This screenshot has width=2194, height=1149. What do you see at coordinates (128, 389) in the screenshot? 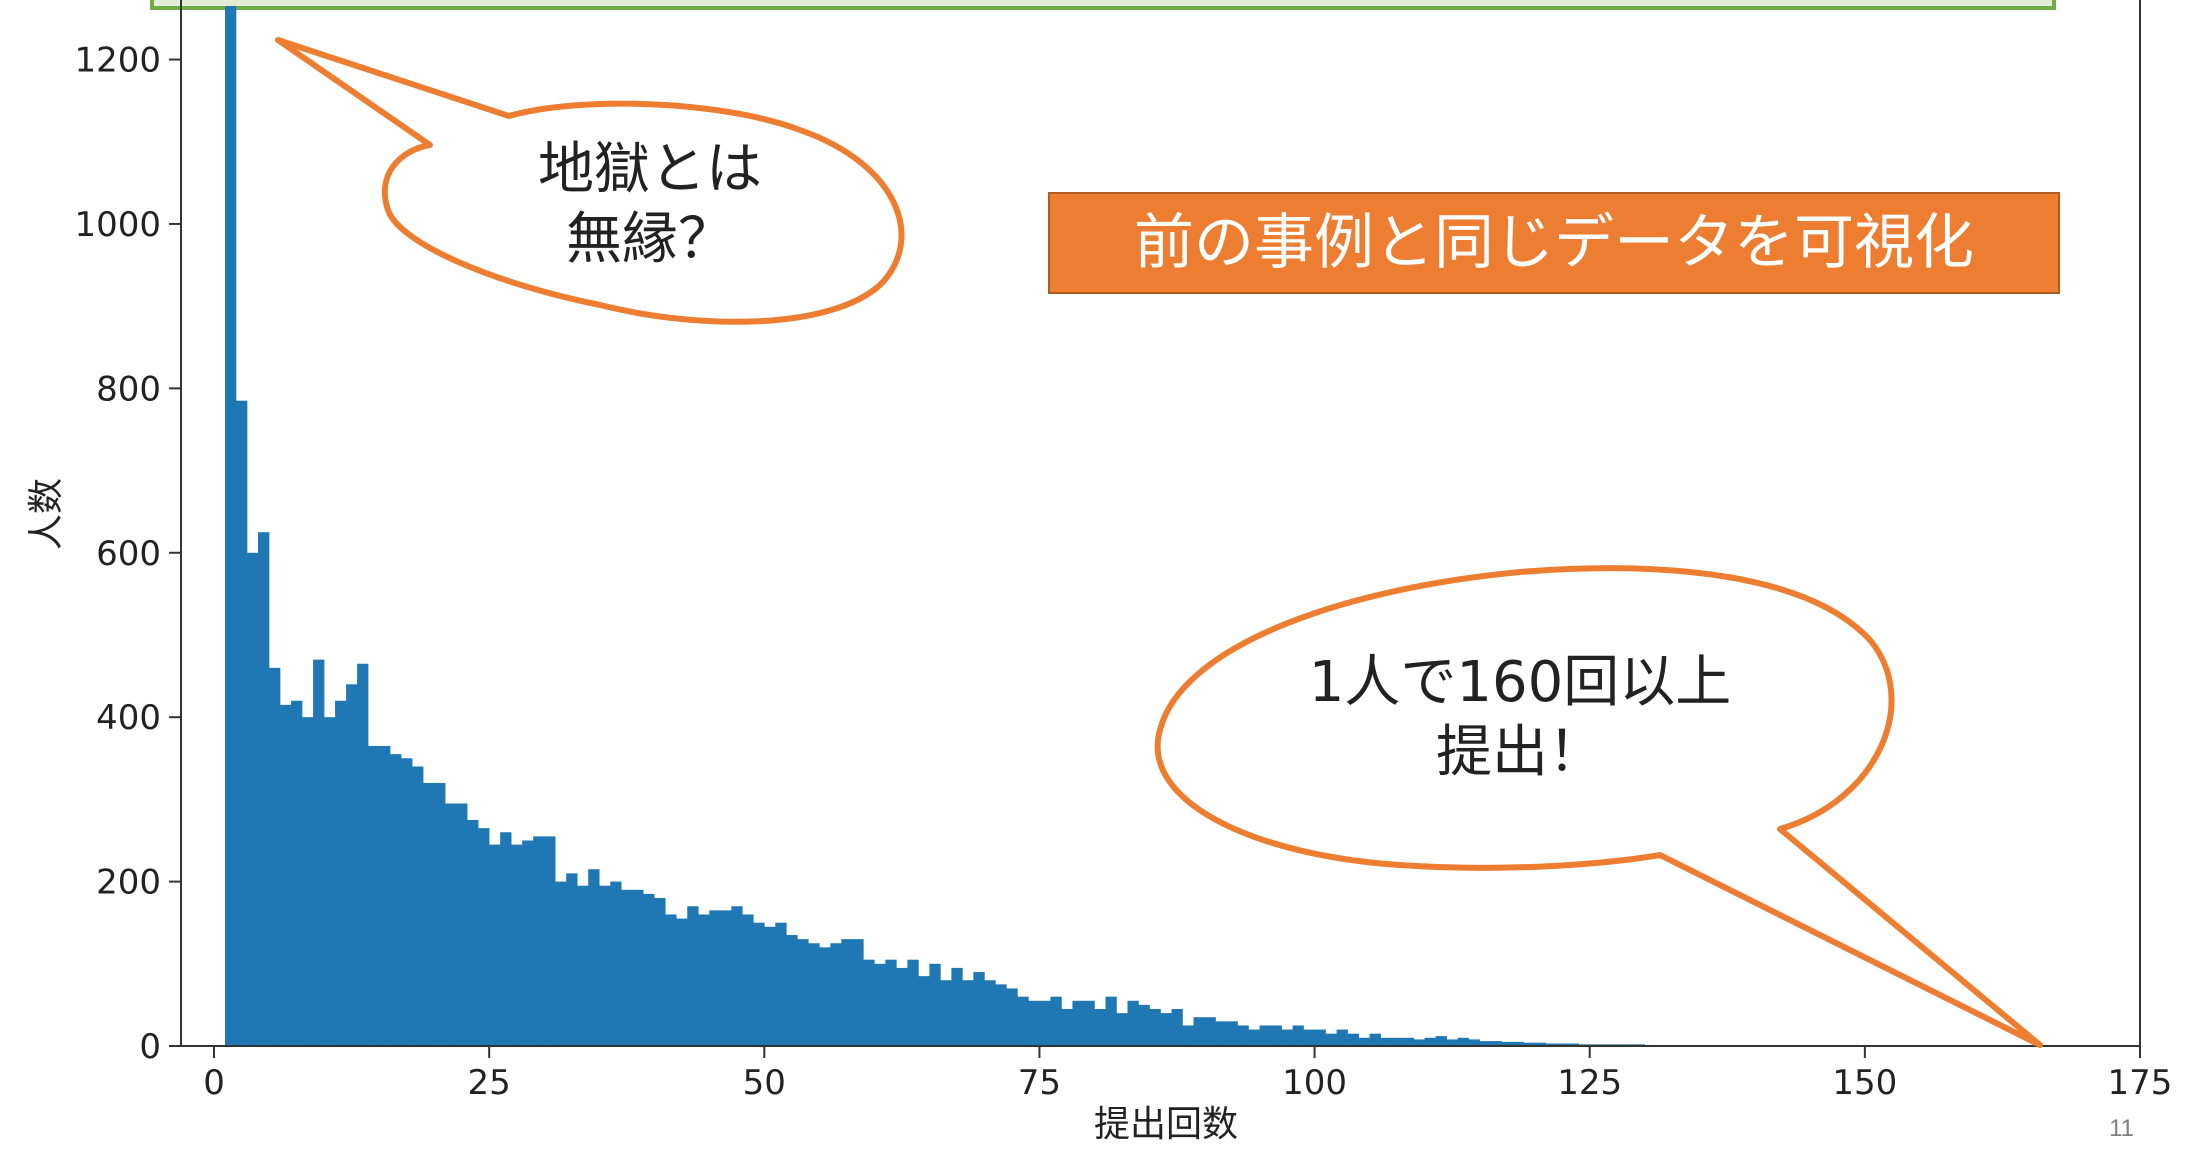
I see `y-tick-label: 800` at bounding box center [128, 389].